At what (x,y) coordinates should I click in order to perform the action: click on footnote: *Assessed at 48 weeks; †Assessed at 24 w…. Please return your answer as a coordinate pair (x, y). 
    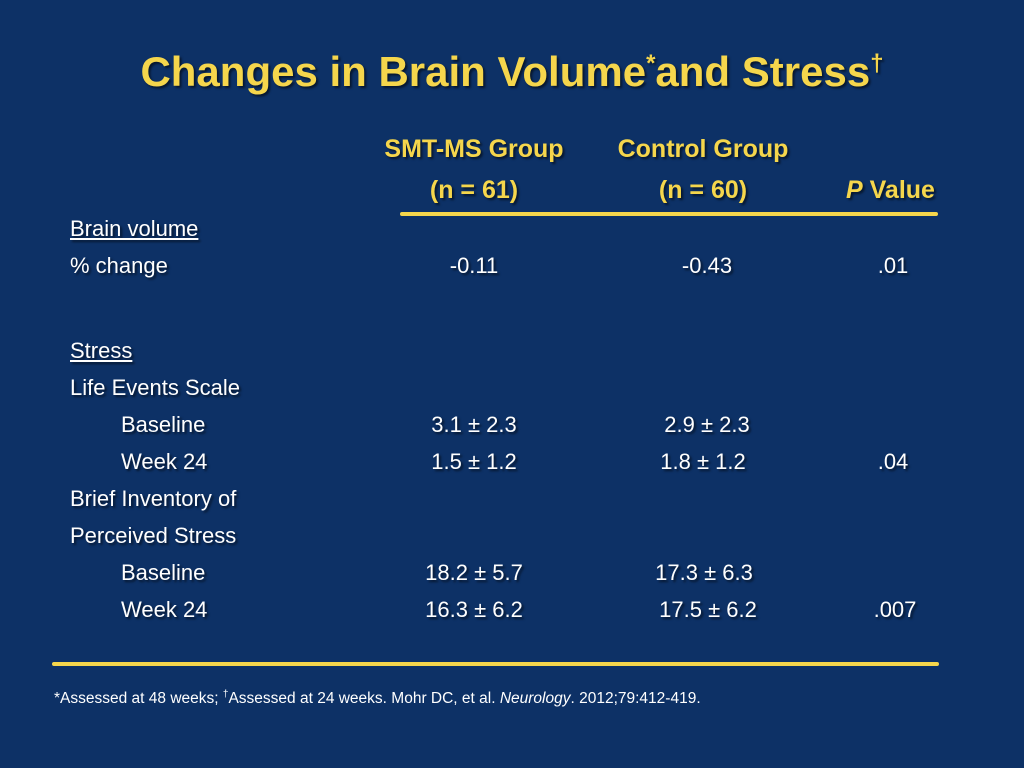
    Looking at the image, I should click on (377, 698).